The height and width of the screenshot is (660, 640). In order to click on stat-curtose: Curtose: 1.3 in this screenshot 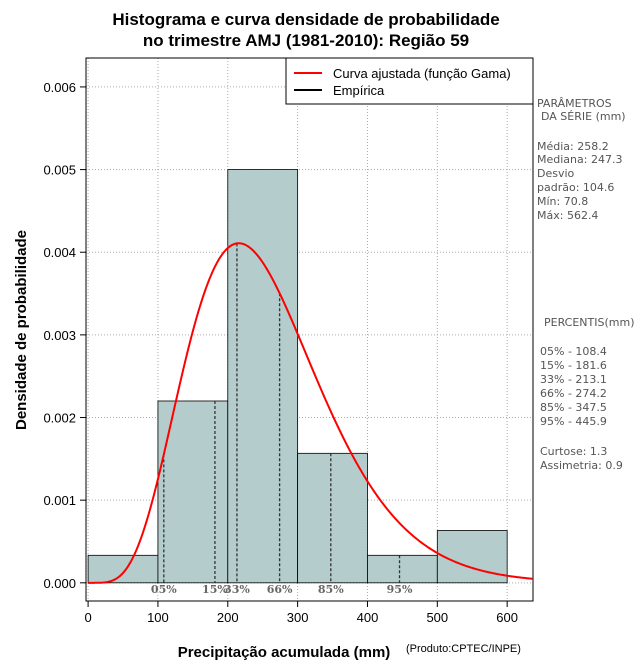, I will do `click(573, 451)`.